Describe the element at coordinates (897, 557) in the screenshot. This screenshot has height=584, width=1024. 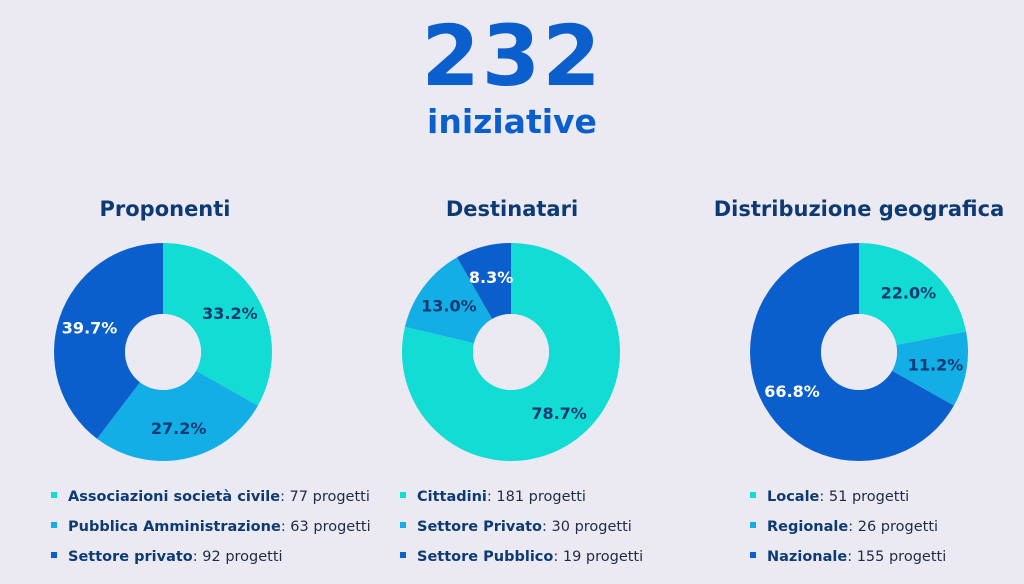
I see `legend-count: : 155 progetti` at that location.